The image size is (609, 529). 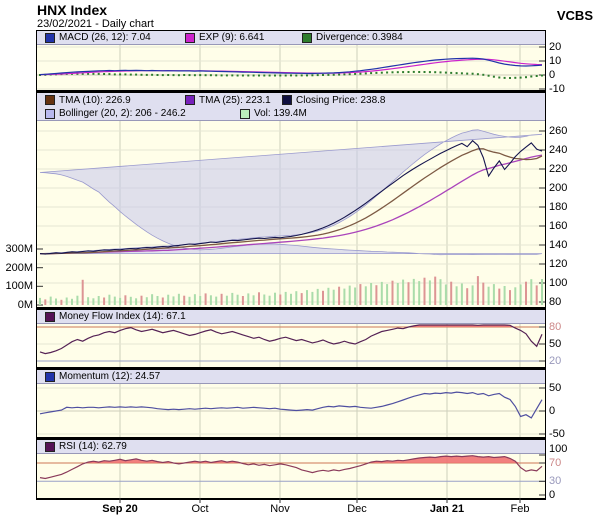 I want to click on legend-item-momentum: Momentum (12): 24.57, so click(x=102, y=376).